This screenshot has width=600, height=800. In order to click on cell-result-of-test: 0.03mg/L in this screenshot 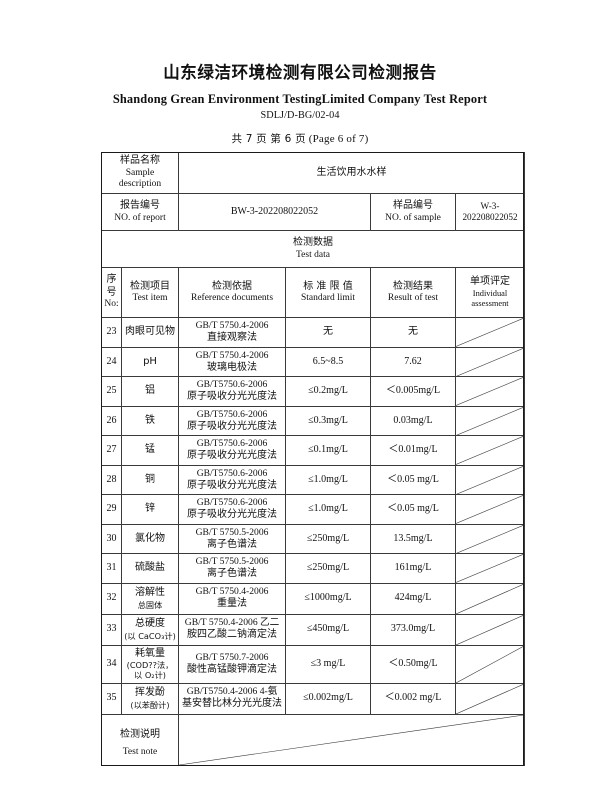, I will do `click(413, 421)`.